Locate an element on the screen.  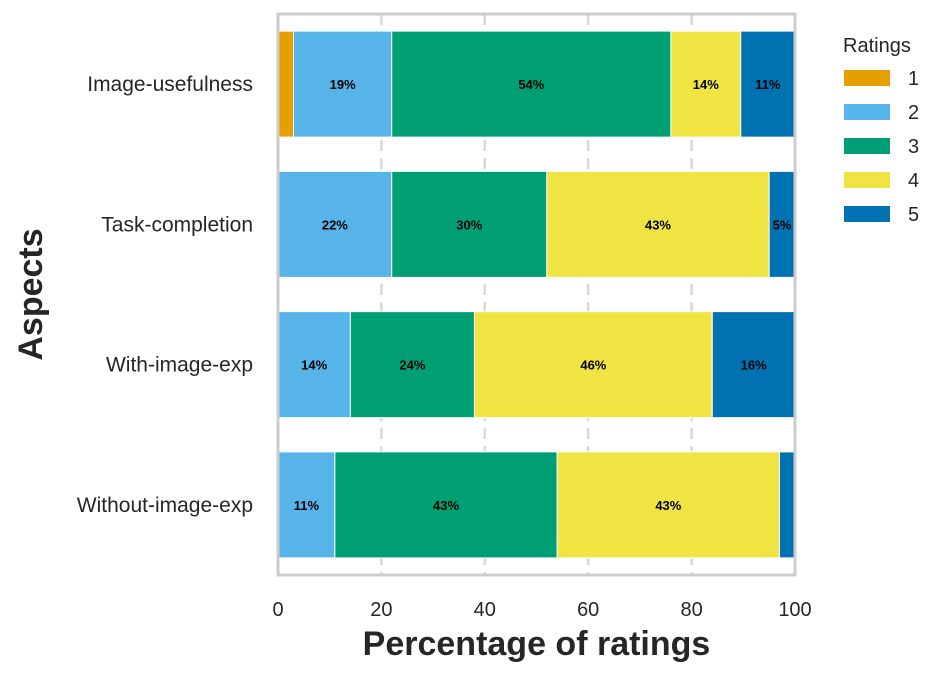
y-tick-label-image-usefulness: Image-usefulness is located at coordinates (170, 84).